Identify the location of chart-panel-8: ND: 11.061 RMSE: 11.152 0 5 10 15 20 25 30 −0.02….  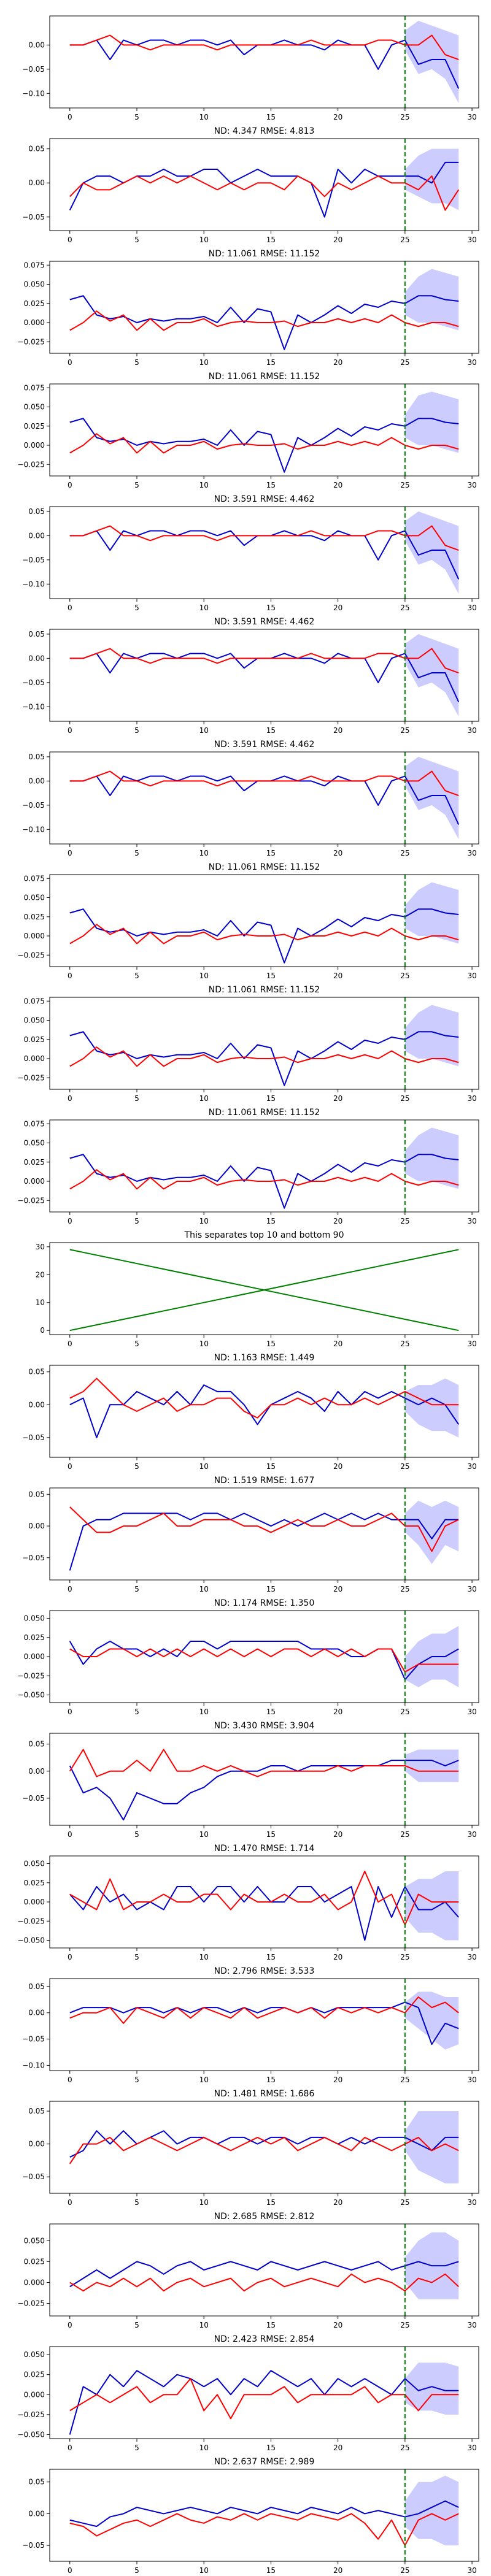
(249, 921).